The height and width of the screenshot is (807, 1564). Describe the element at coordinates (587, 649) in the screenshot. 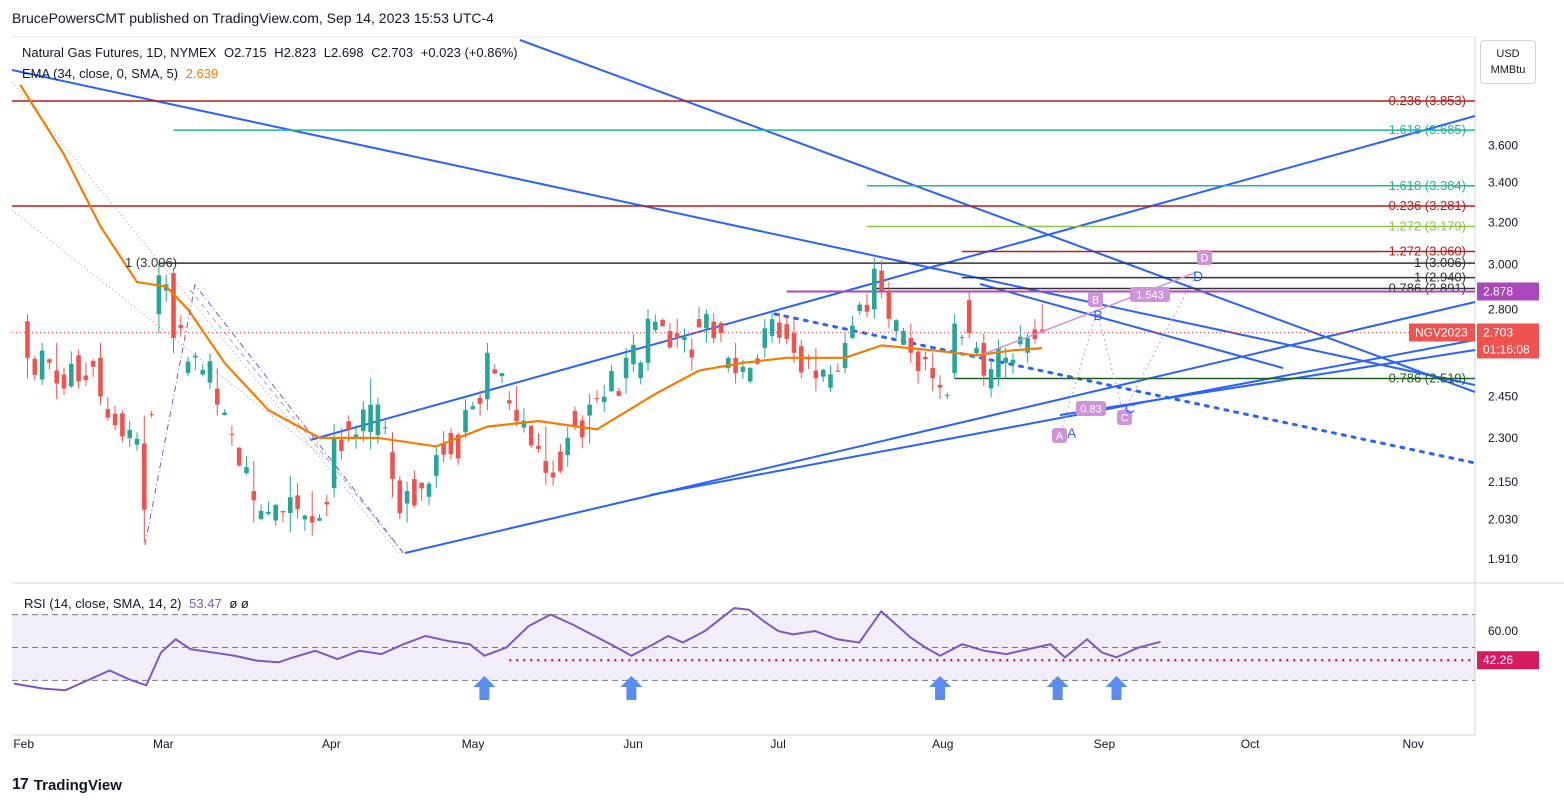

I see `rsi-line` at that location.